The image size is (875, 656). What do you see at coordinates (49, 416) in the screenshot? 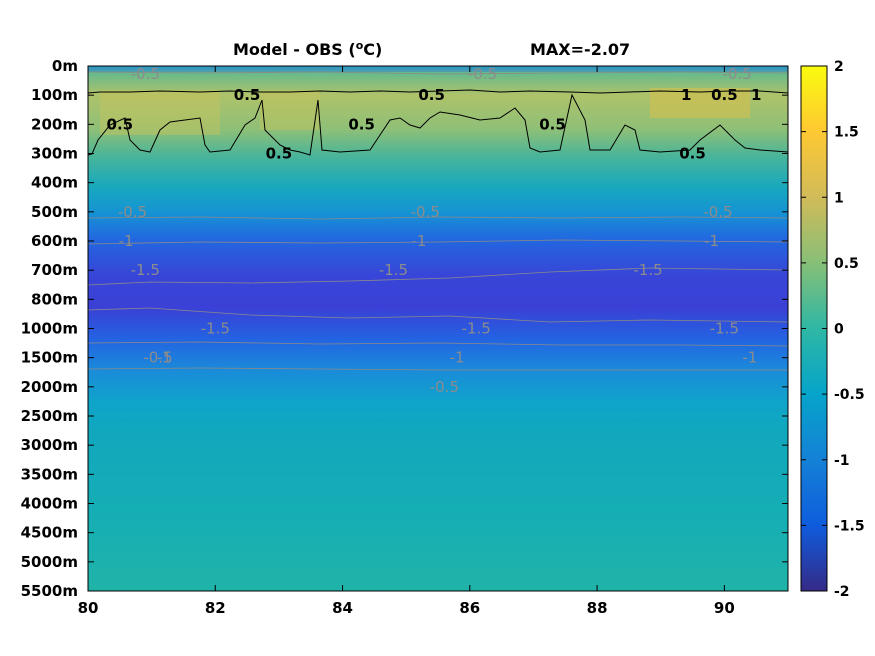
I see `y-tick-label: 2500m` at bounding box center [49, 416].